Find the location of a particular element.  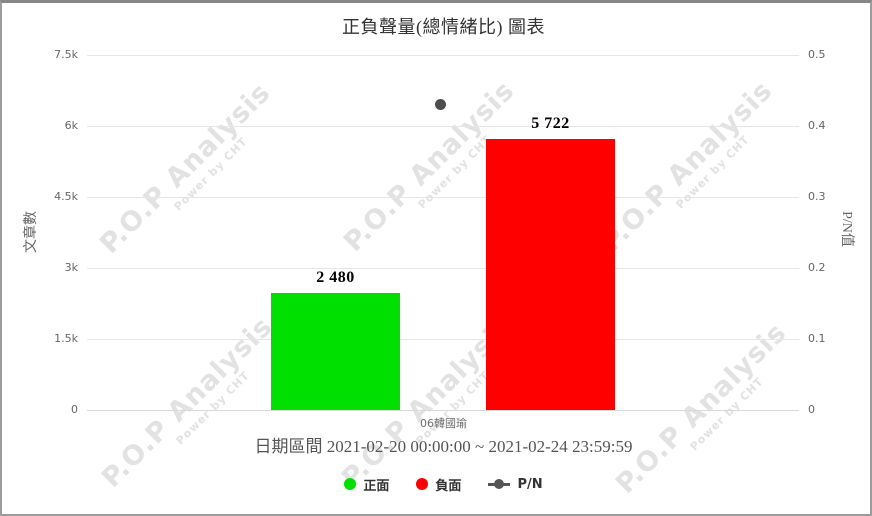

negative-bar is located at coordinates (550, 274).